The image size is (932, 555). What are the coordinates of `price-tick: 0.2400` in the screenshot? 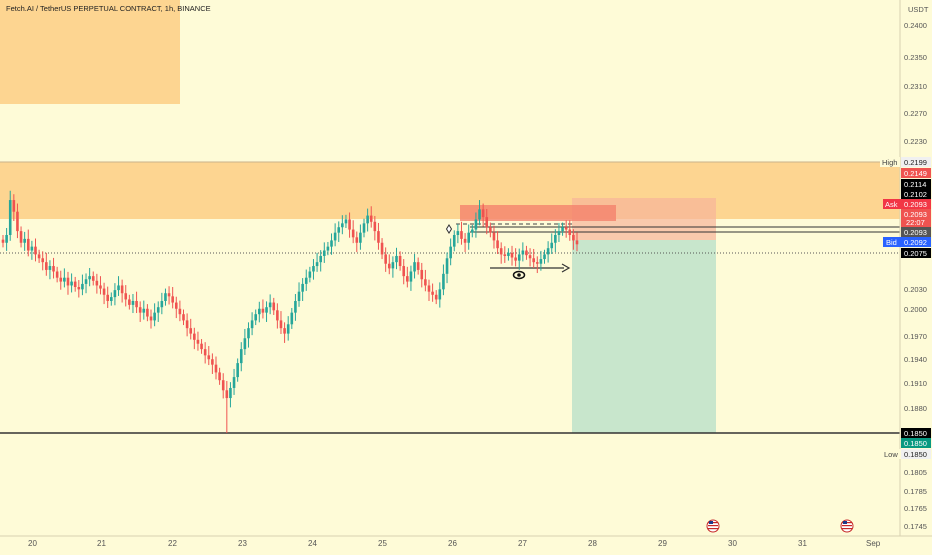 It's located at (915, 25).